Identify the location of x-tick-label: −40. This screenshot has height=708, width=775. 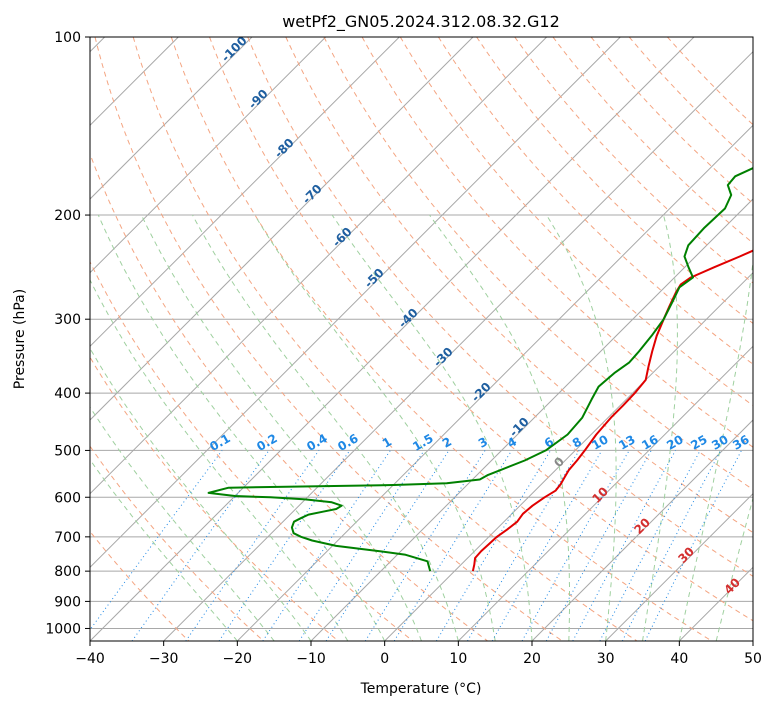
(90, 659).